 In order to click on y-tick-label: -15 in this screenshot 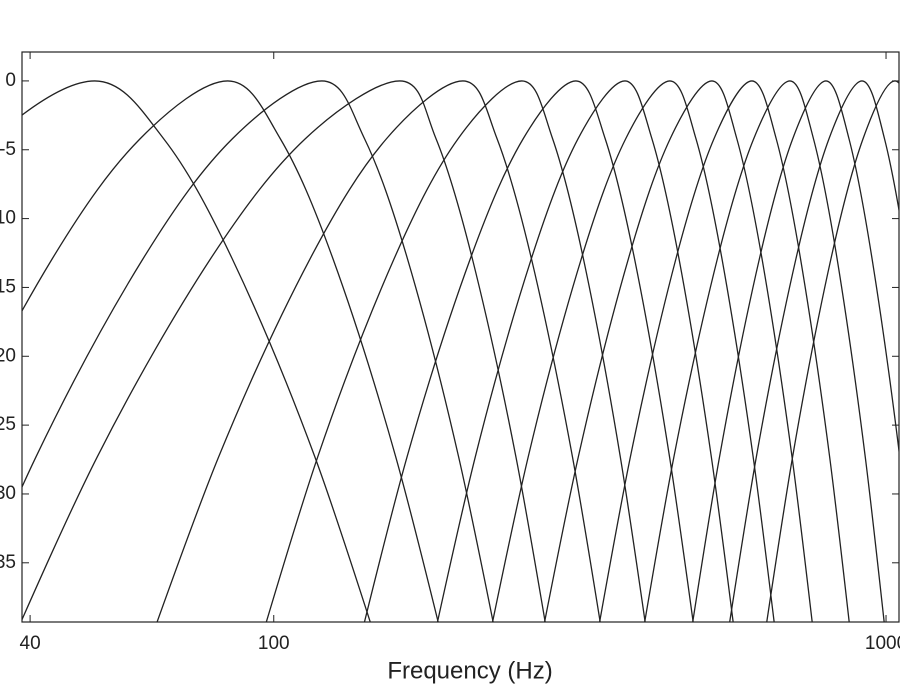, I will do `click(8, 286)`.